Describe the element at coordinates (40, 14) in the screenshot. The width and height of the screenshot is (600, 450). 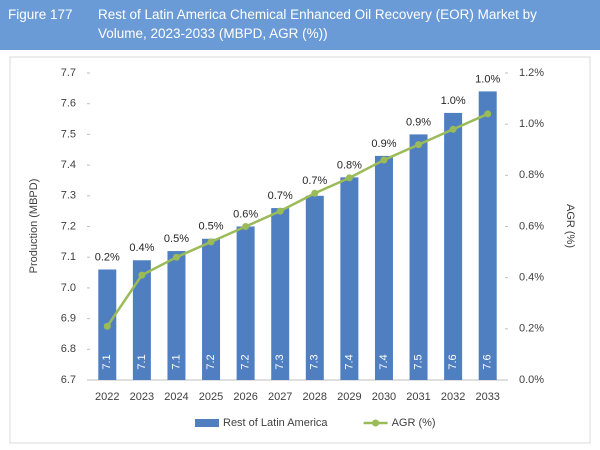
I see `figure-label: Figure 177` at that location.